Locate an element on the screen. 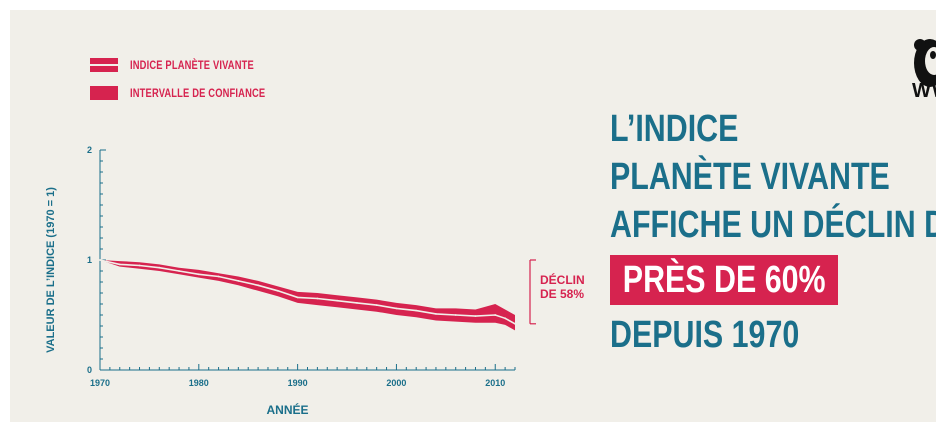 This screenshot has width=946, height=429. legend-item-index: INDICE PLANÈTE VIVANTE is located at coordinates (197, 65).